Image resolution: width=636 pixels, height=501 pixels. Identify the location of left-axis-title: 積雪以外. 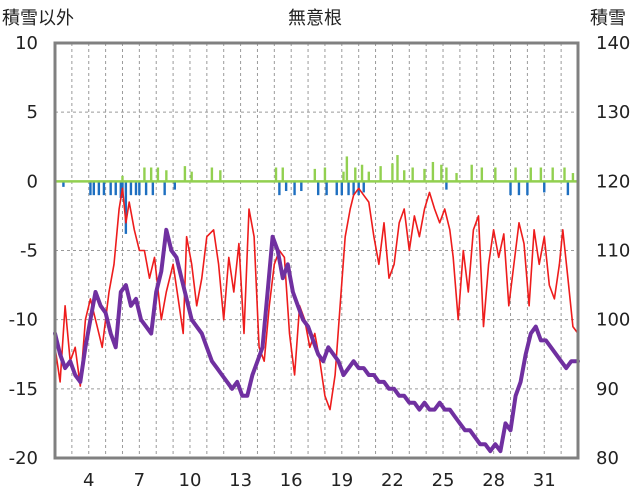
(38, 18).